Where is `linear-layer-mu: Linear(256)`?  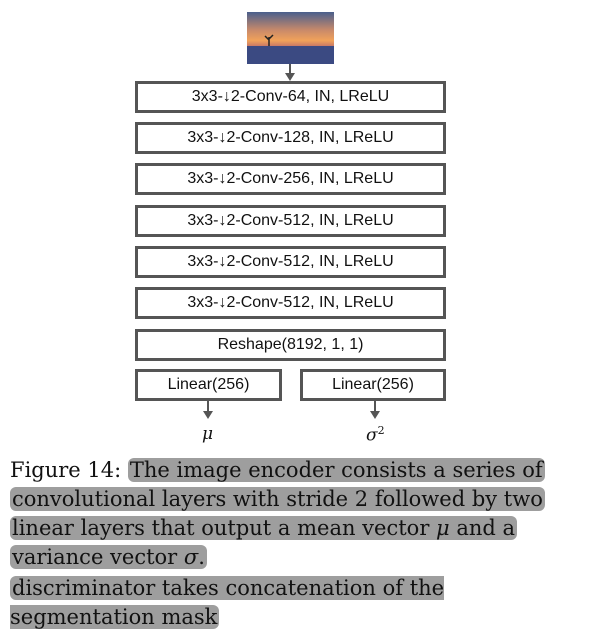 linear-layer-mu: Linear(256) is located at coordinates (208, 385).